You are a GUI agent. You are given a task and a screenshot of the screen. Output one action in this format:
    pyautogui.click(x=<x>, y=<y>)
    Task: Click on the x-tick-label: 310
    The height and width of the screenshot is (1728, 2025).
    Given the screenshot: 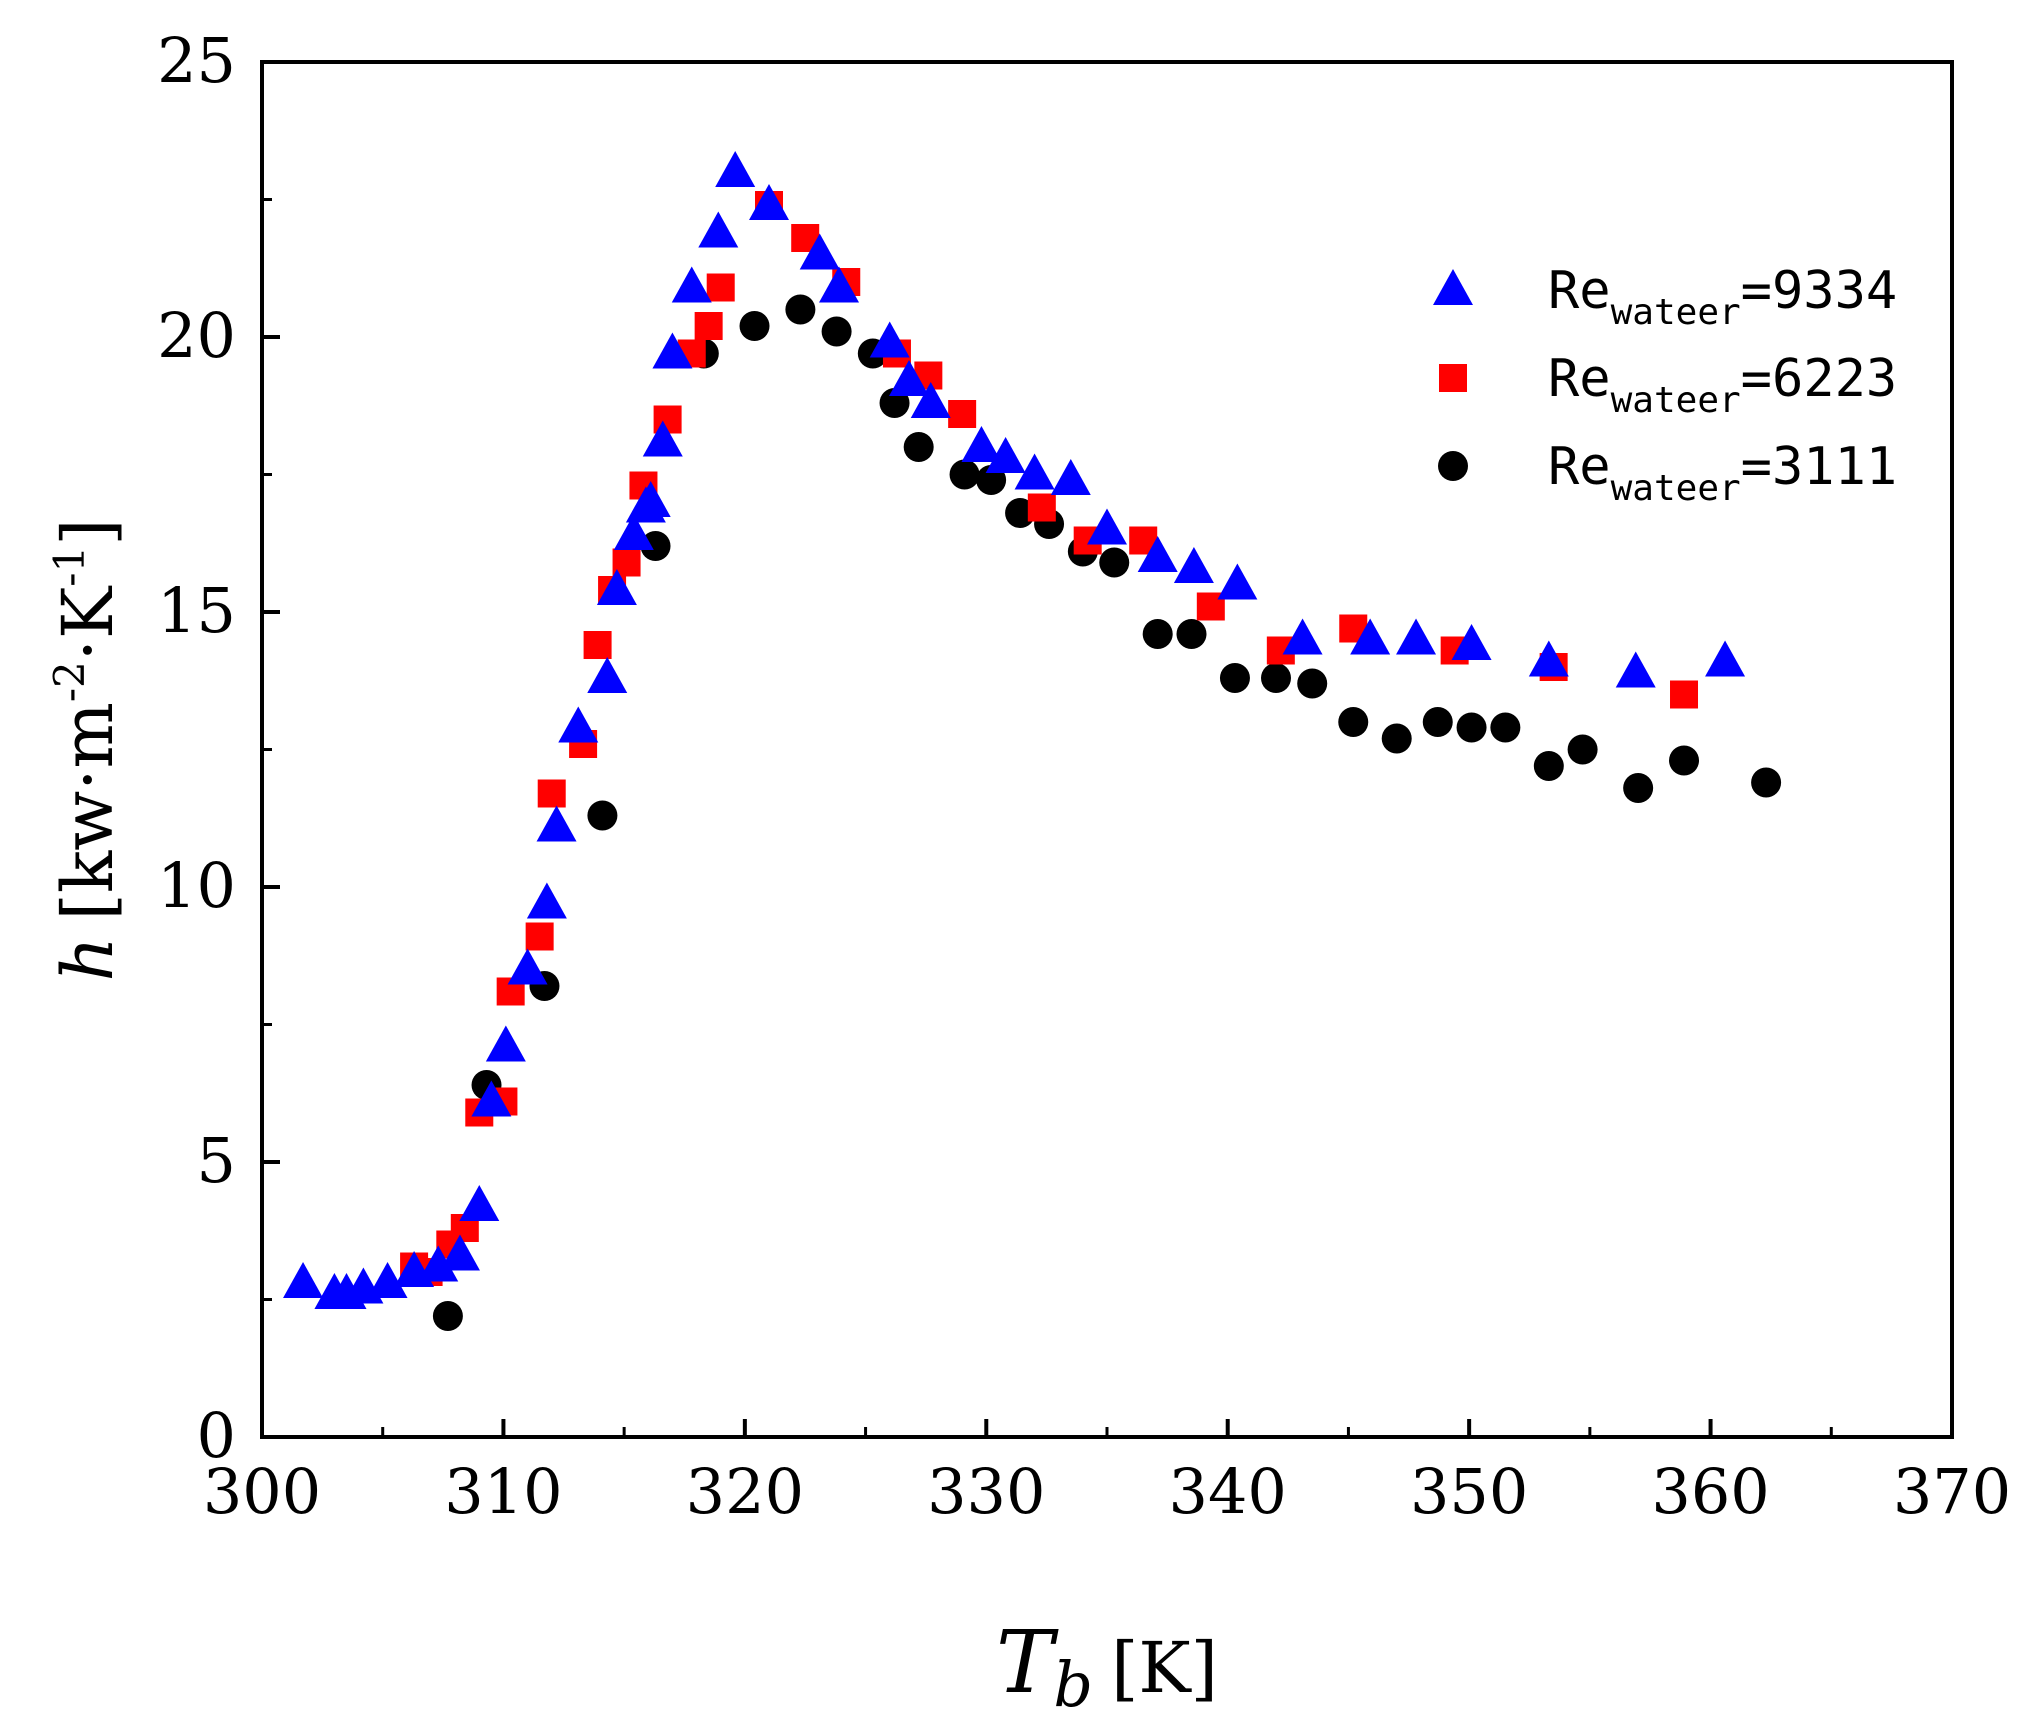 What is the action you would take?
    pyautogui.click(x=503, y=1491)
    